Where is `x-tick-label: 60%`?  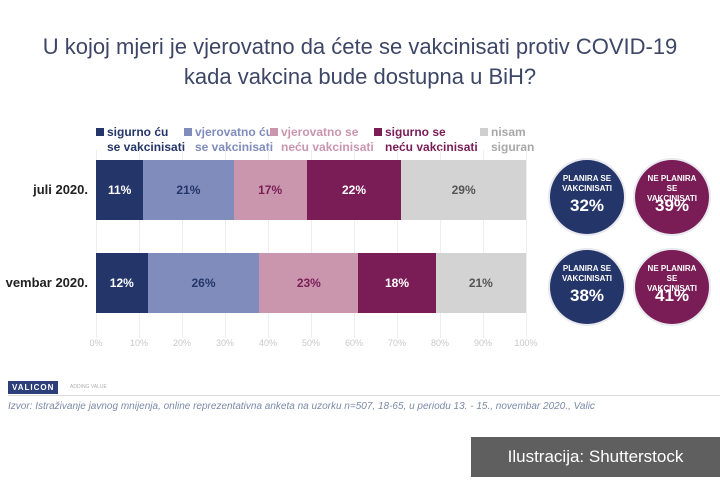
x-tick-label: 60% is located at coordinates (353, 343).